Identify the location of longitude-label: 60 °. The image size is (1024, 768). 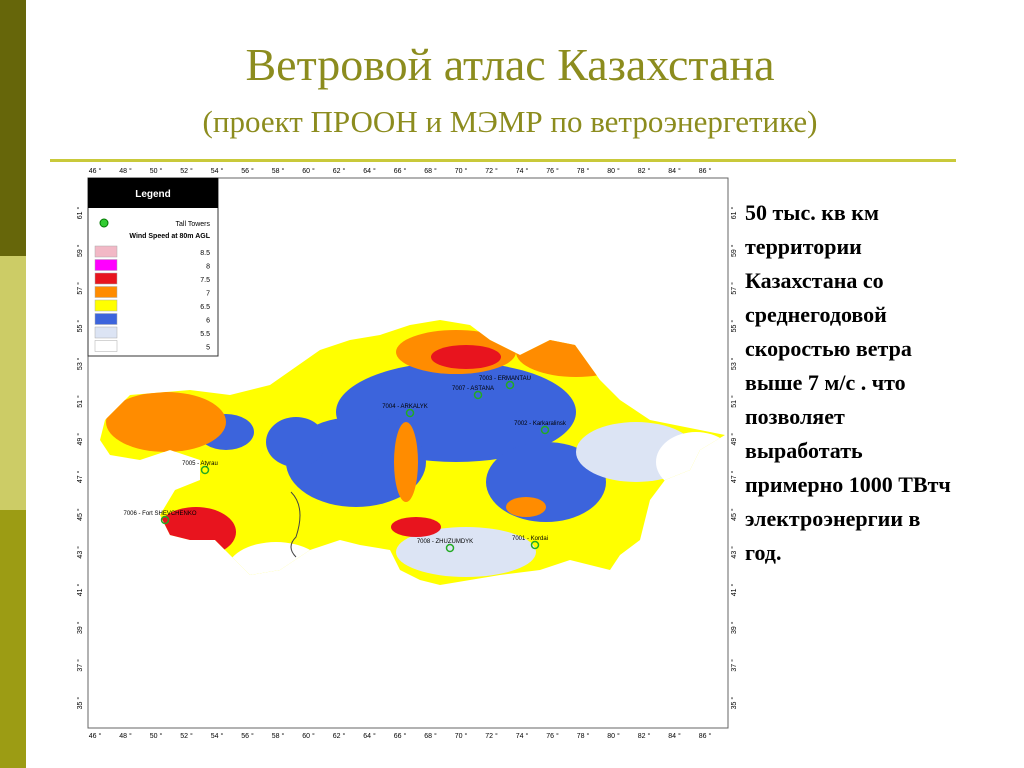
(308, 171).